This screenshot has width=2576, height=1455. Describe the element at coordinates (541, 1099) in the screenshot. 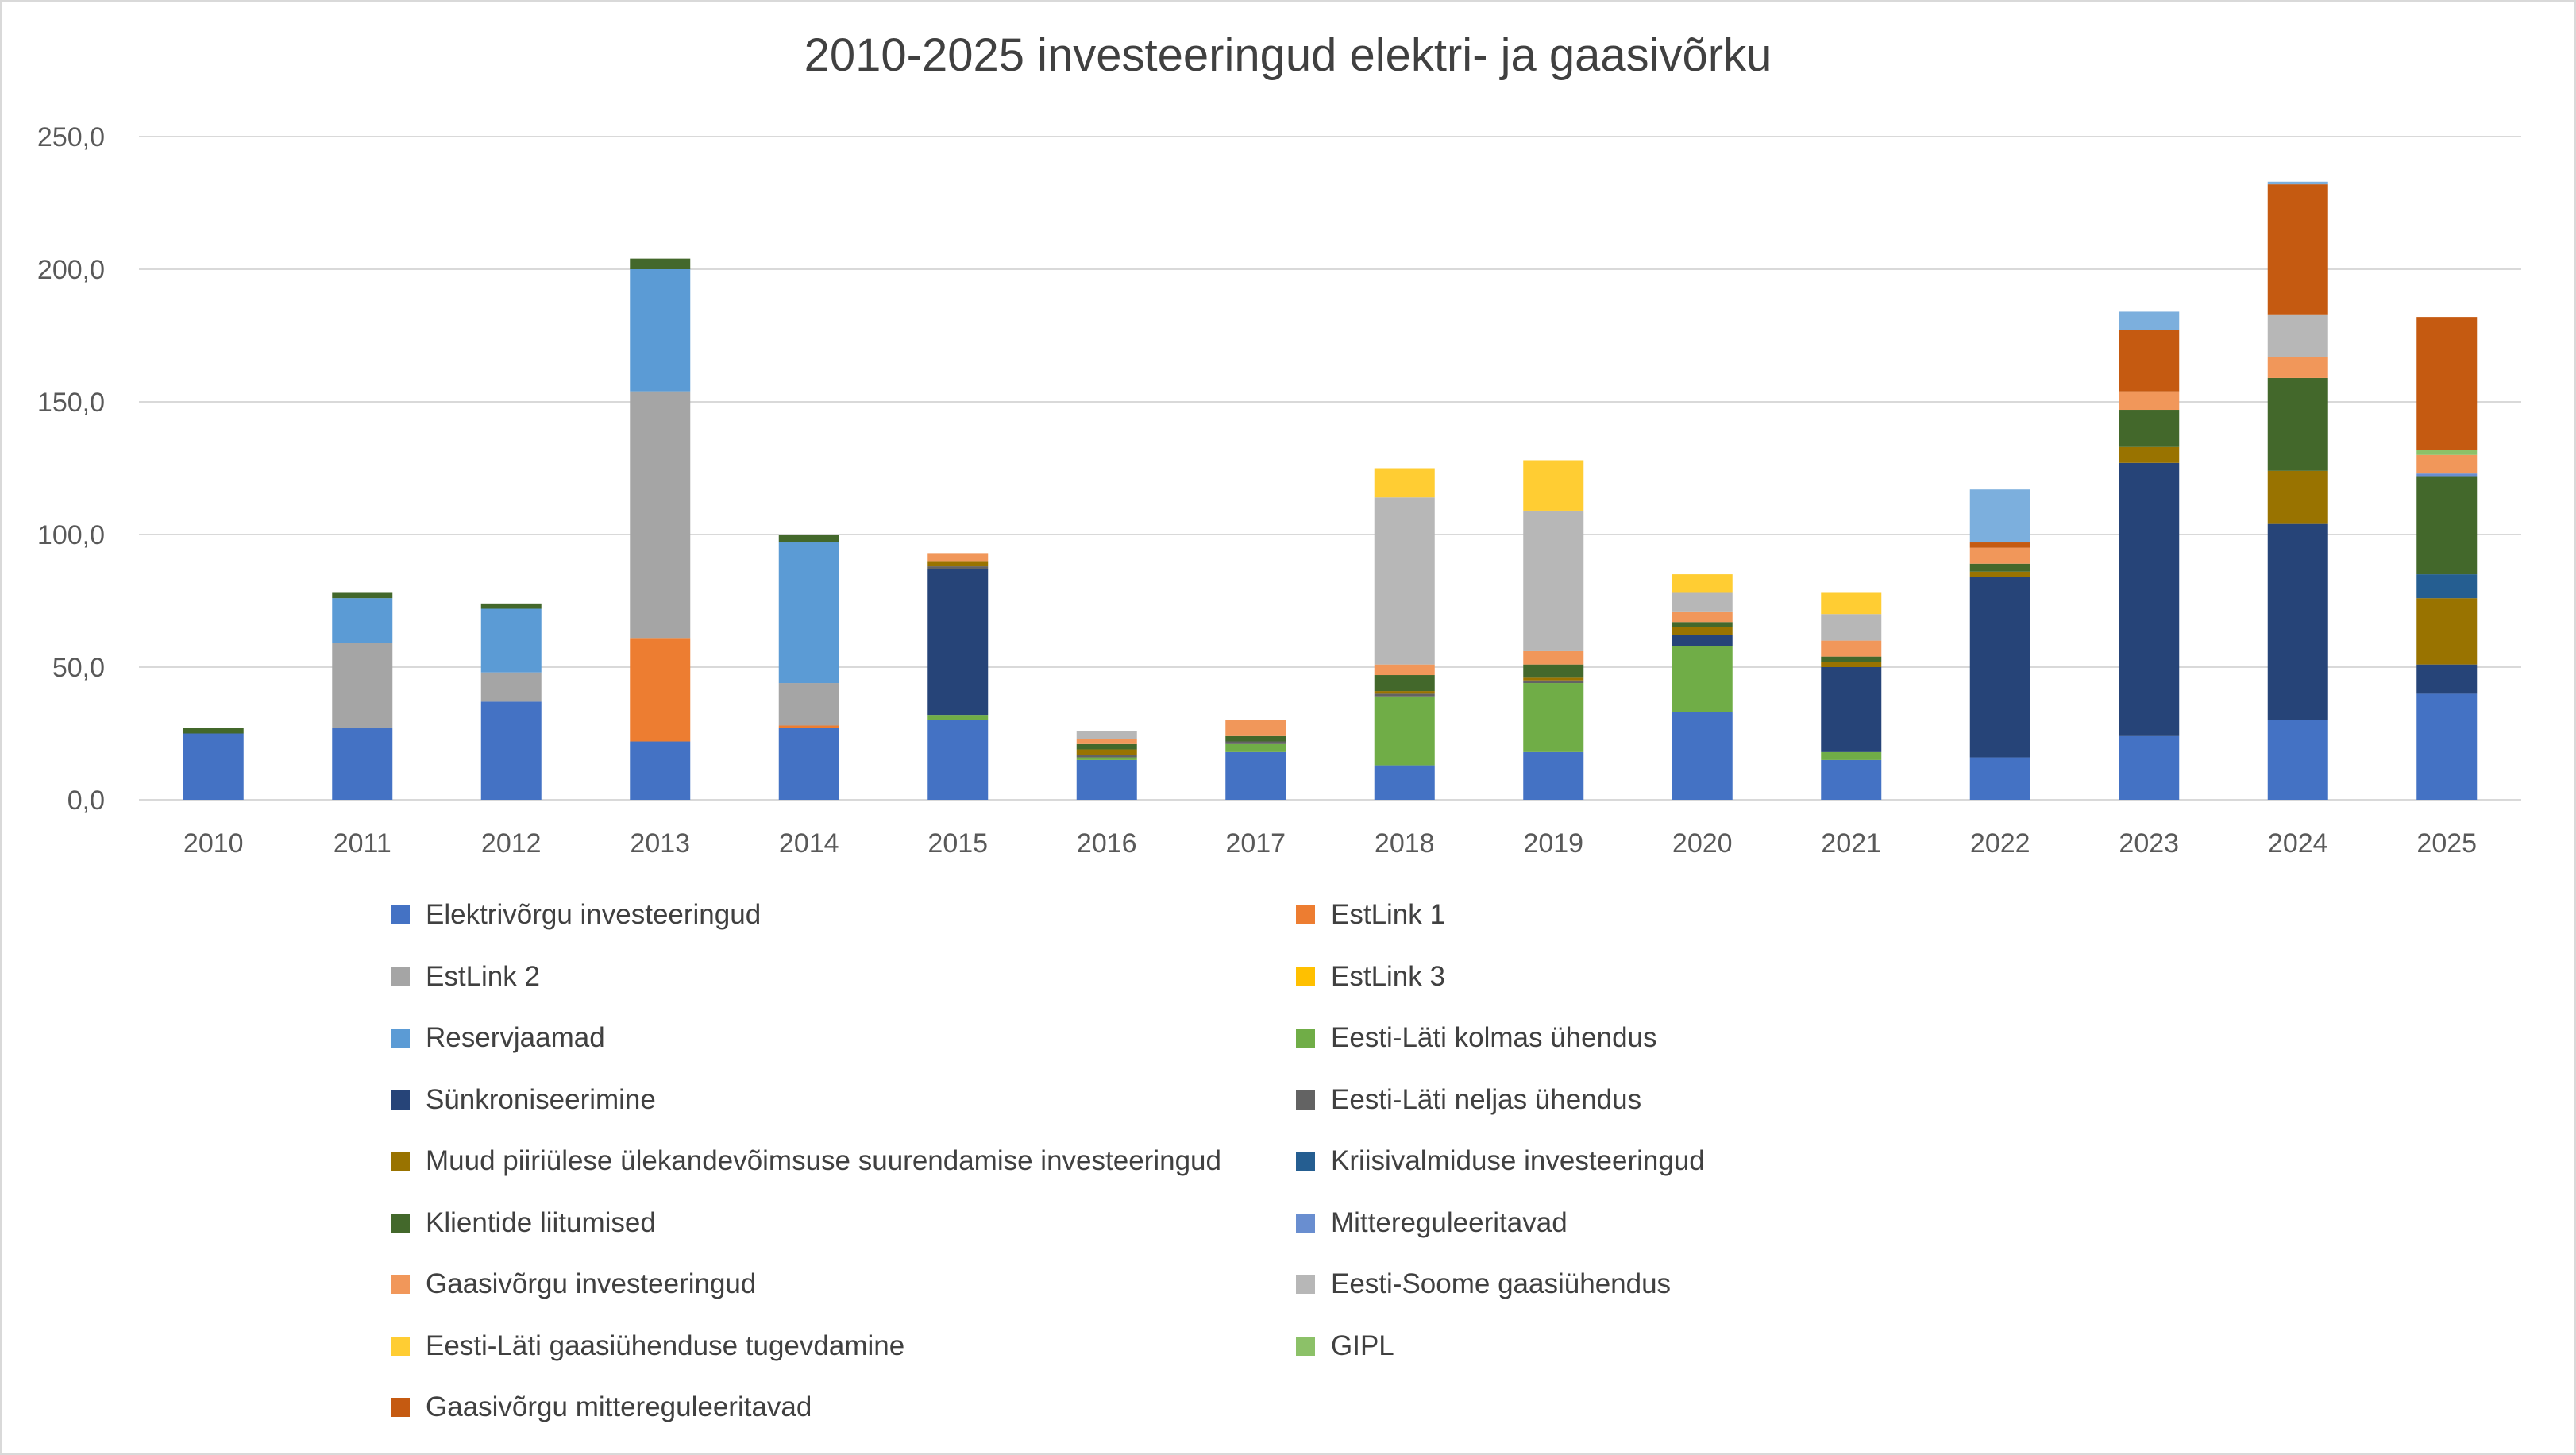

I see `legend-label: Sünkroniseerimine` at that location.